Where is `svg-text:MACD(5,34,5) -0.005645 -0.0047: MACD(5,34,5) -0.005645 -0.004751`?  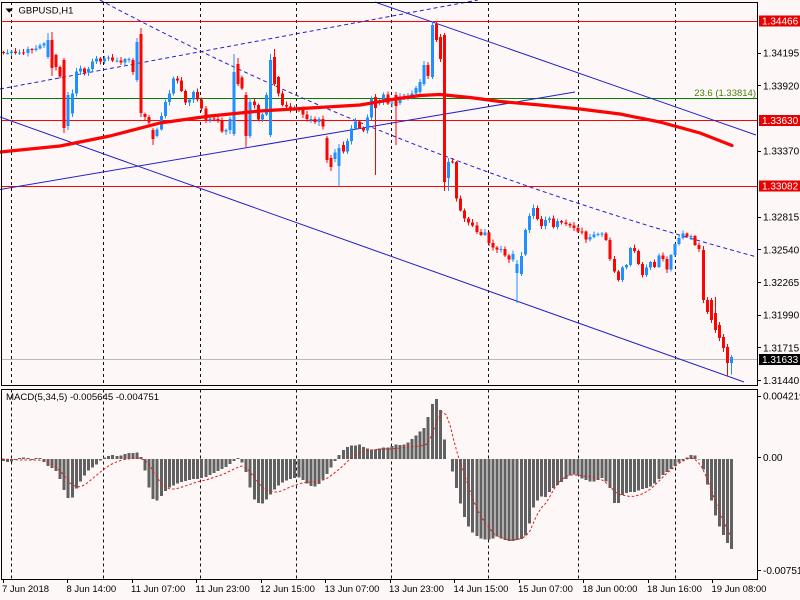 svg-text:MACD(5,34,5) -0.005645 -0.0047: MACD(5,34,5) -0.005645 -0.004751 is located at coordinates (82, 397).